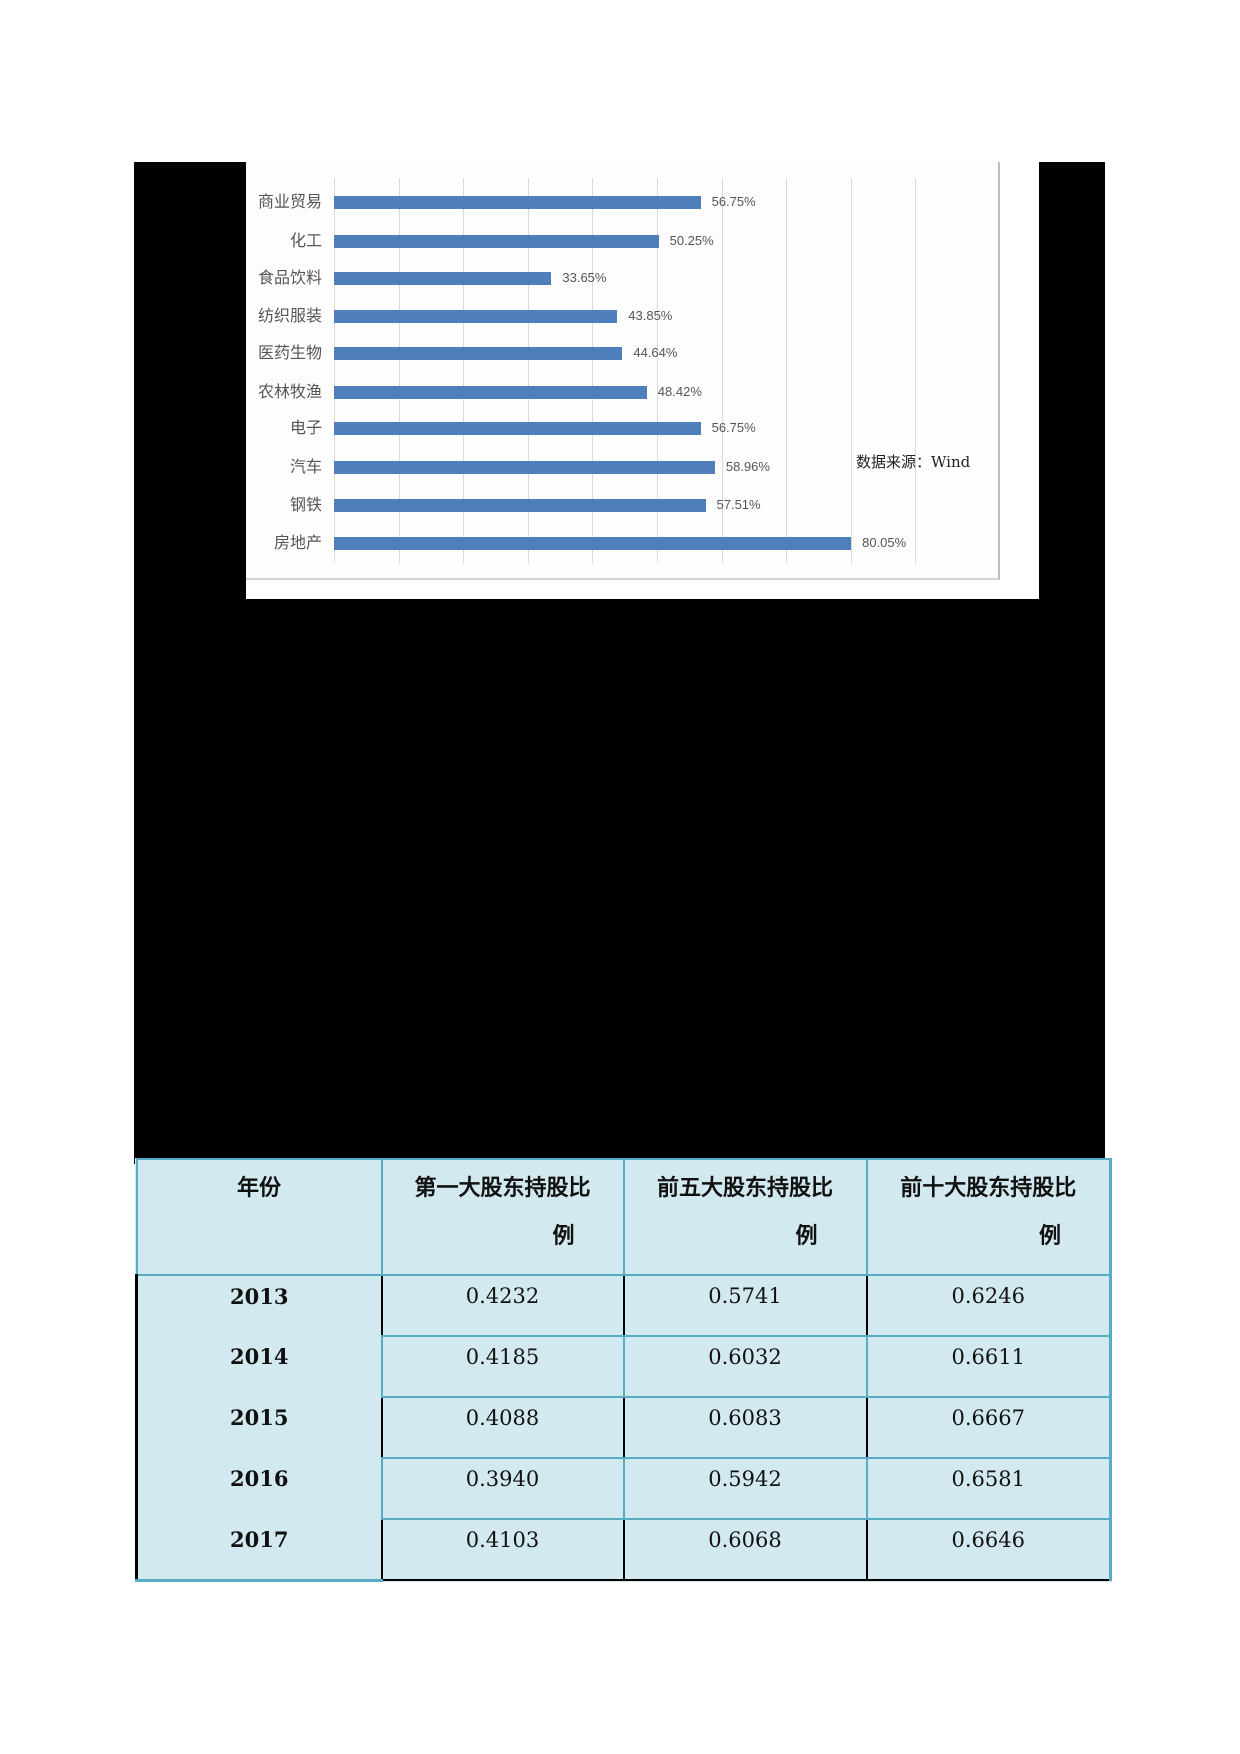 The image size is (1240, 1754). Describe the element at coordinates (913, 462) in the screenshot. I see `data-source-note: 数据来源：Wind` at that location.